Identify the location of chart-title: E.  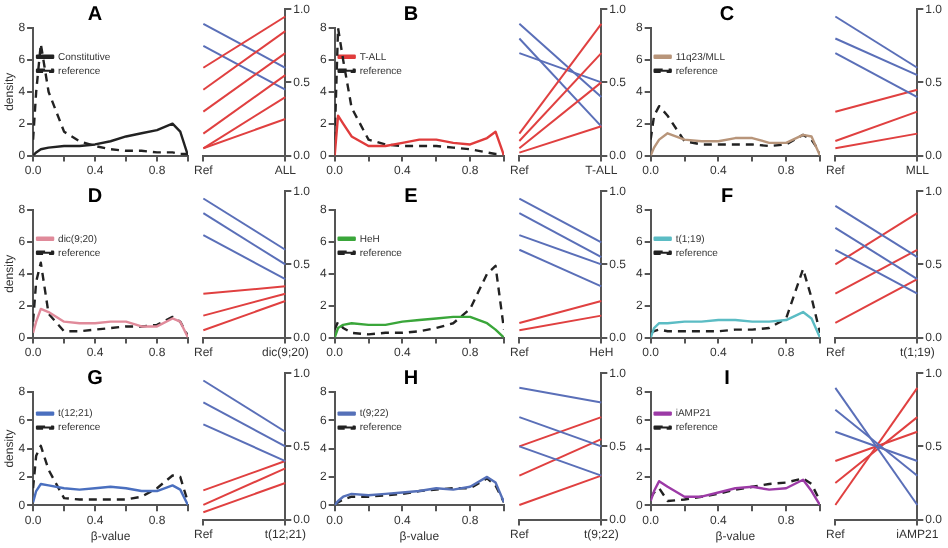
(411, 196).